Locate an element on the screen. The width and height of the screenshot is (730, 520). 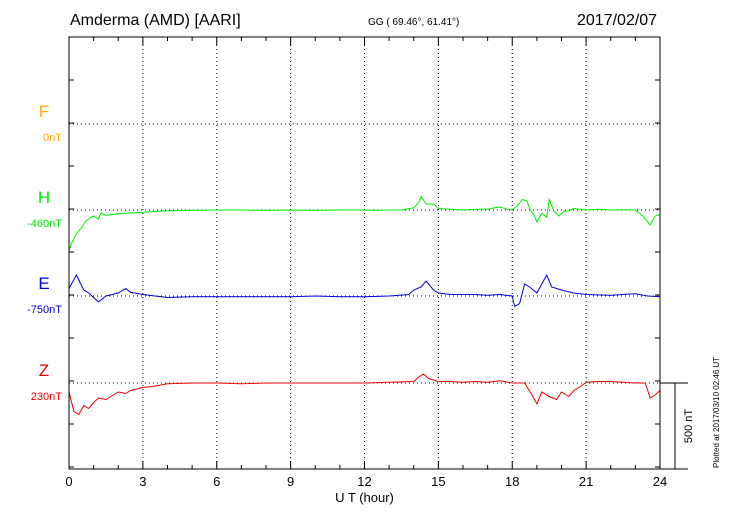
x-tick-label-3: 3 is located at coordinates (142, 481).